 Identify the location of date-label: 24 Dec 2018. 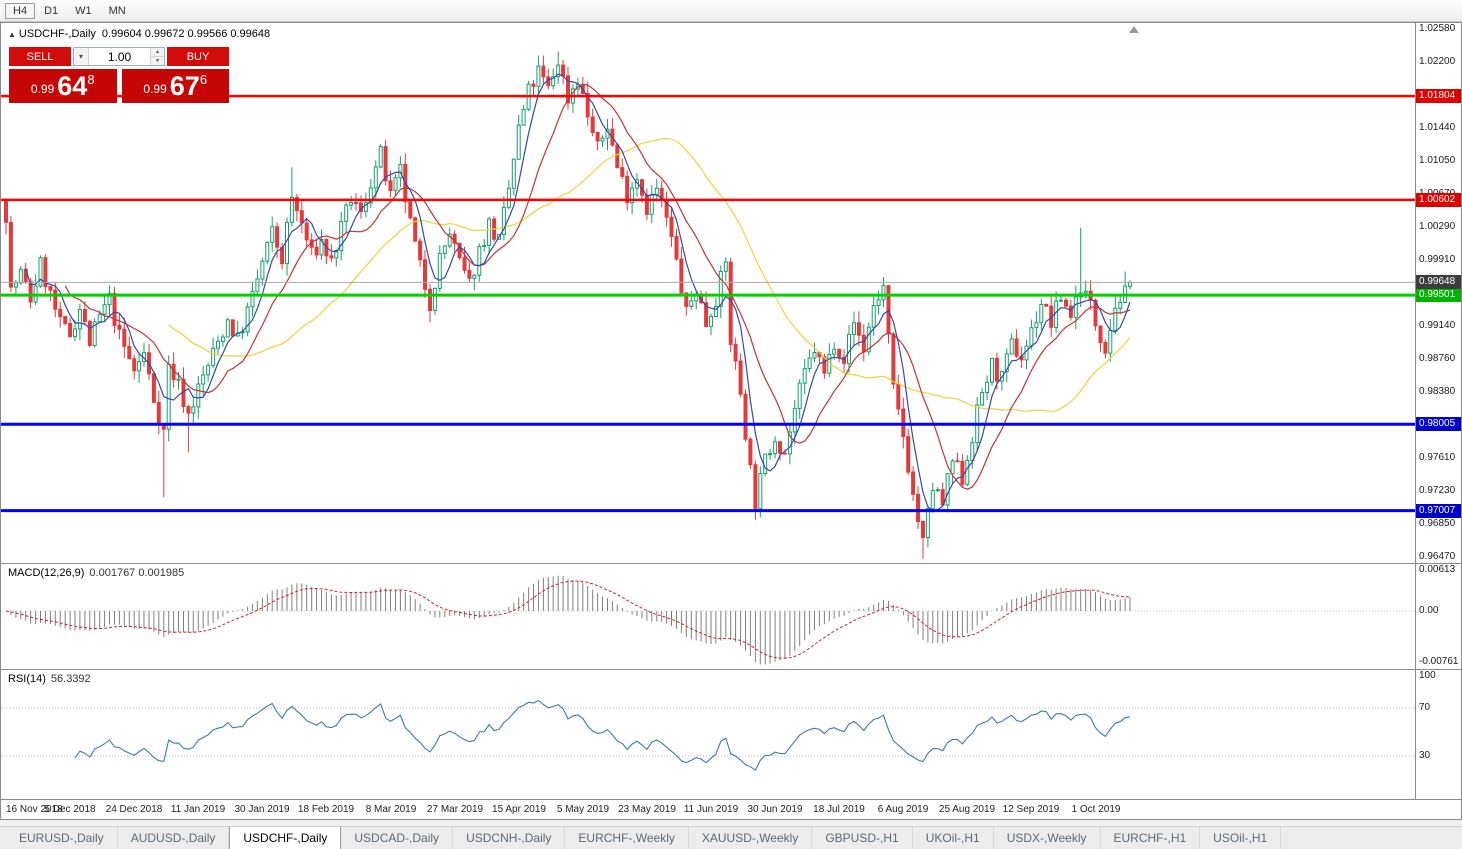
(134, 809).